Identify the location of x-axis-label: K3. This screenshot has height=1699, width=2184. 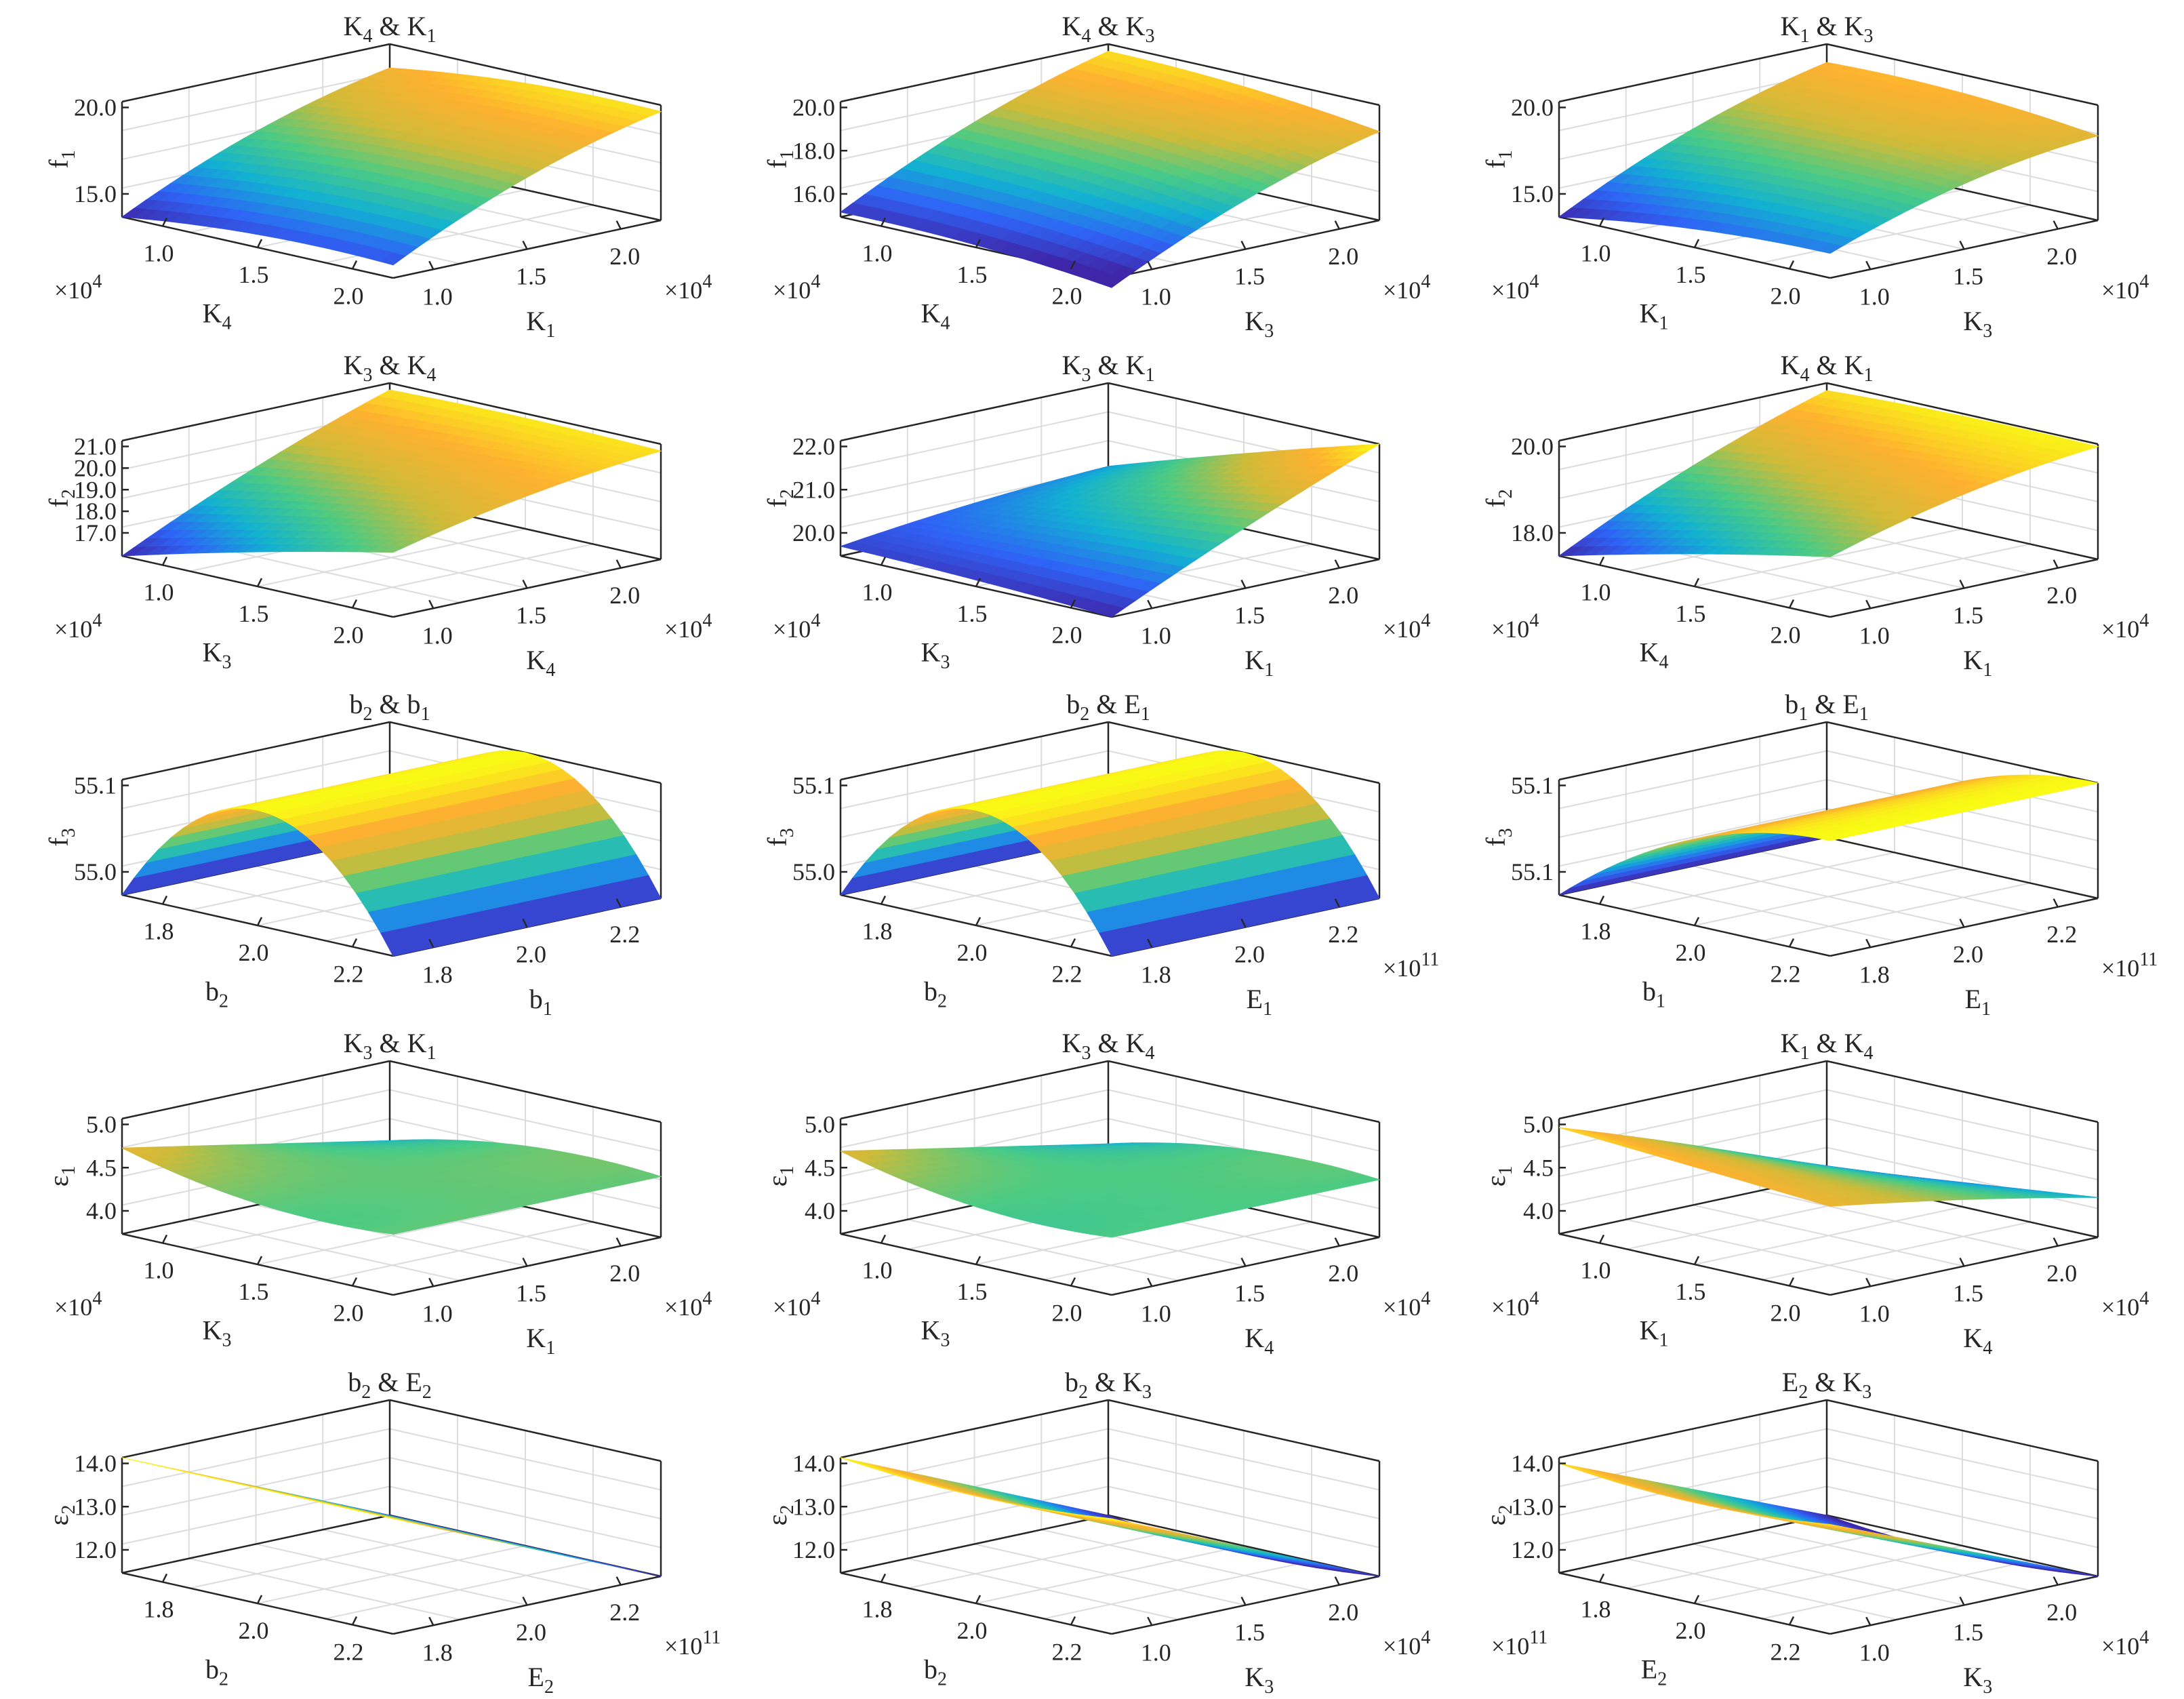
(217, 655).